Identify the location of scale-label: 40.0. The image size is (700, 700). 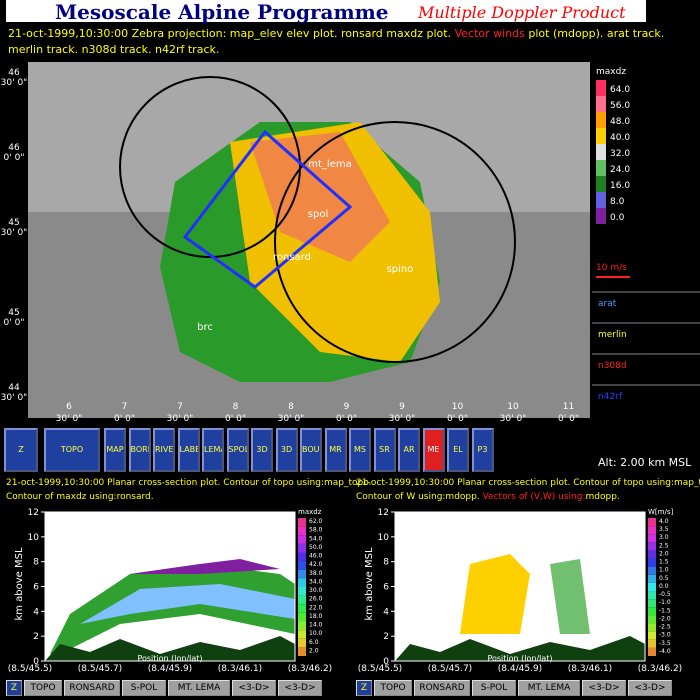
(620, 138).